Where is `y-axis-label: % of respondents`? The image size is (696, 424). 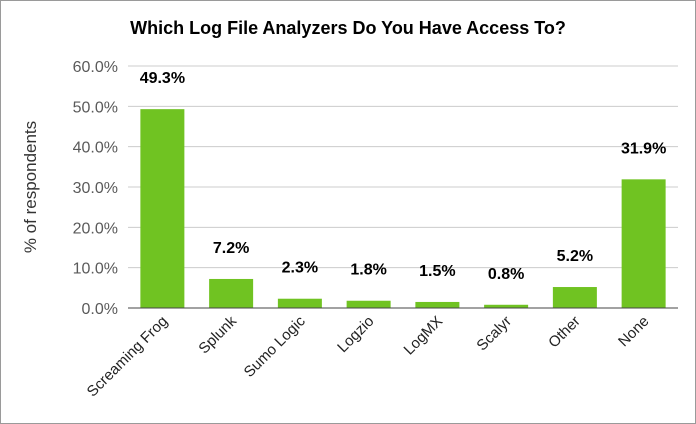
y-axis-label: % of respondents is located at coordinates (30, 187).